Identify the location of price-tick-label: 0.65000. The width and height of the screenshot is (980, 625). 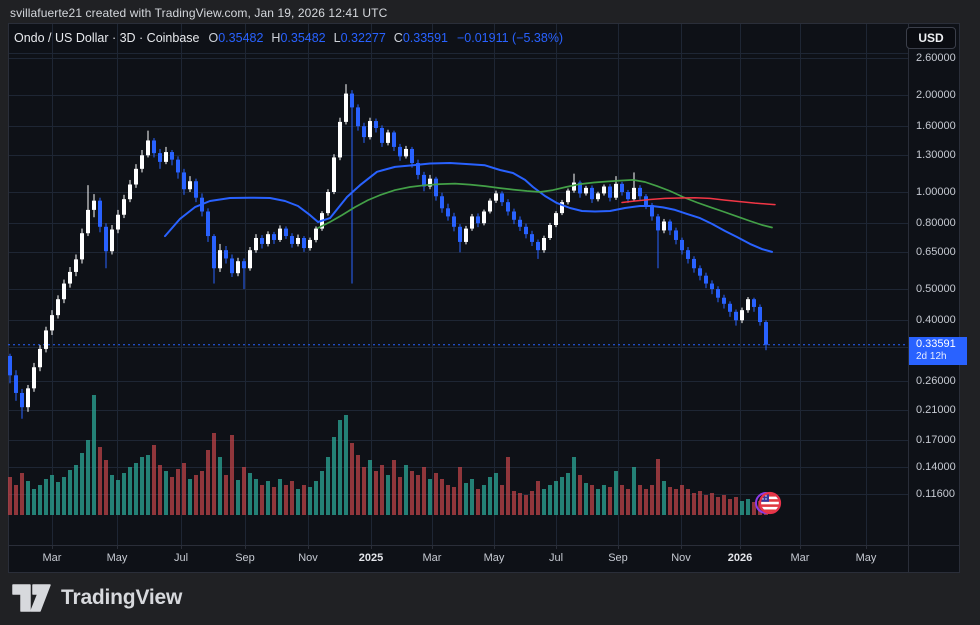
(936, 252).